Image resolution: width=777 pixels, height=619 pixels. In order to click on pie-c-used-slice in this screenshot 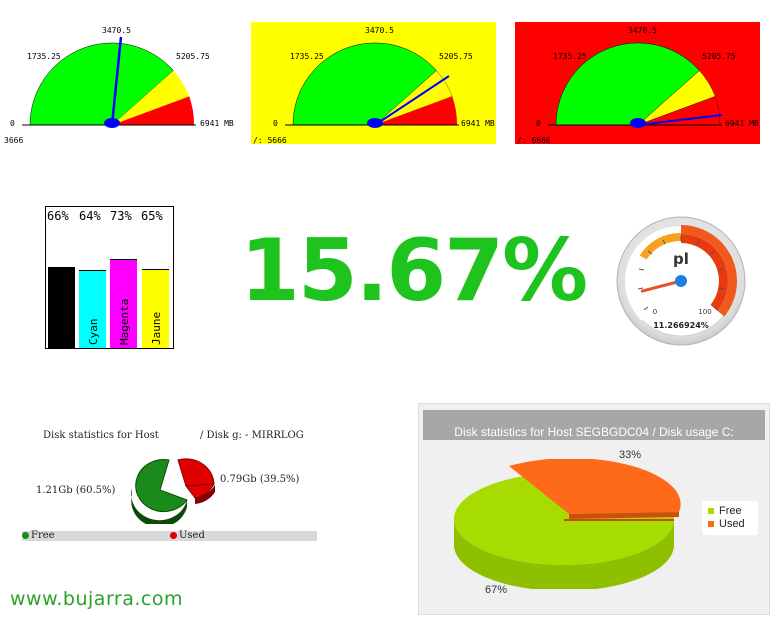, I will do `click(595, 486)`.